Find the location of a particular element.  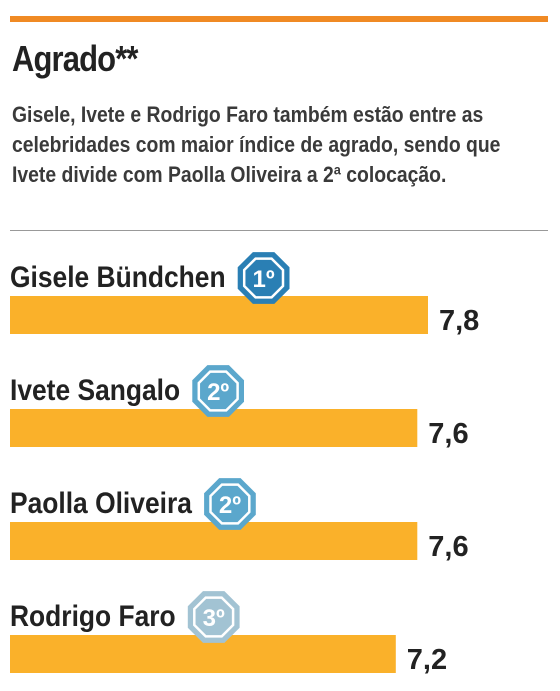

value-label: 7,2 is located at coordinates (427, 660).